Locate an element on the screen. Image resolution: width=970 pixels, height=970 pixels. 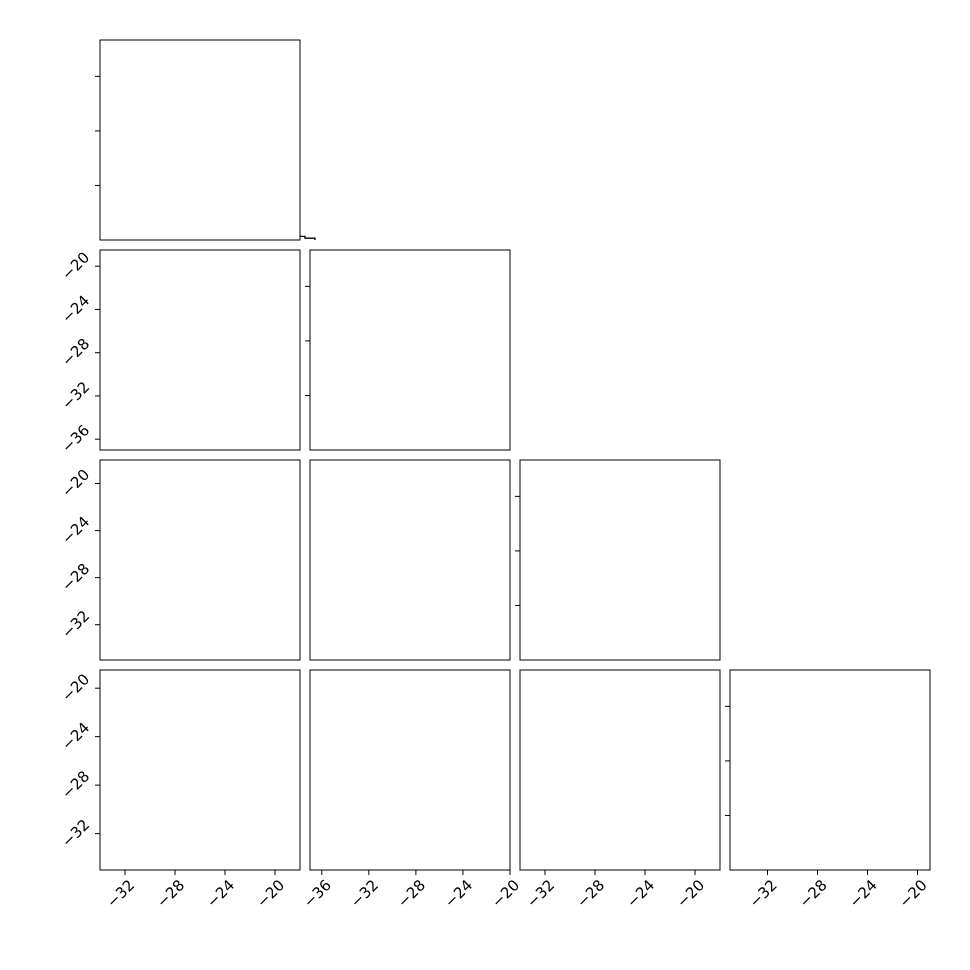
y-tick-label: −36 is located at coordinates (75, 438).